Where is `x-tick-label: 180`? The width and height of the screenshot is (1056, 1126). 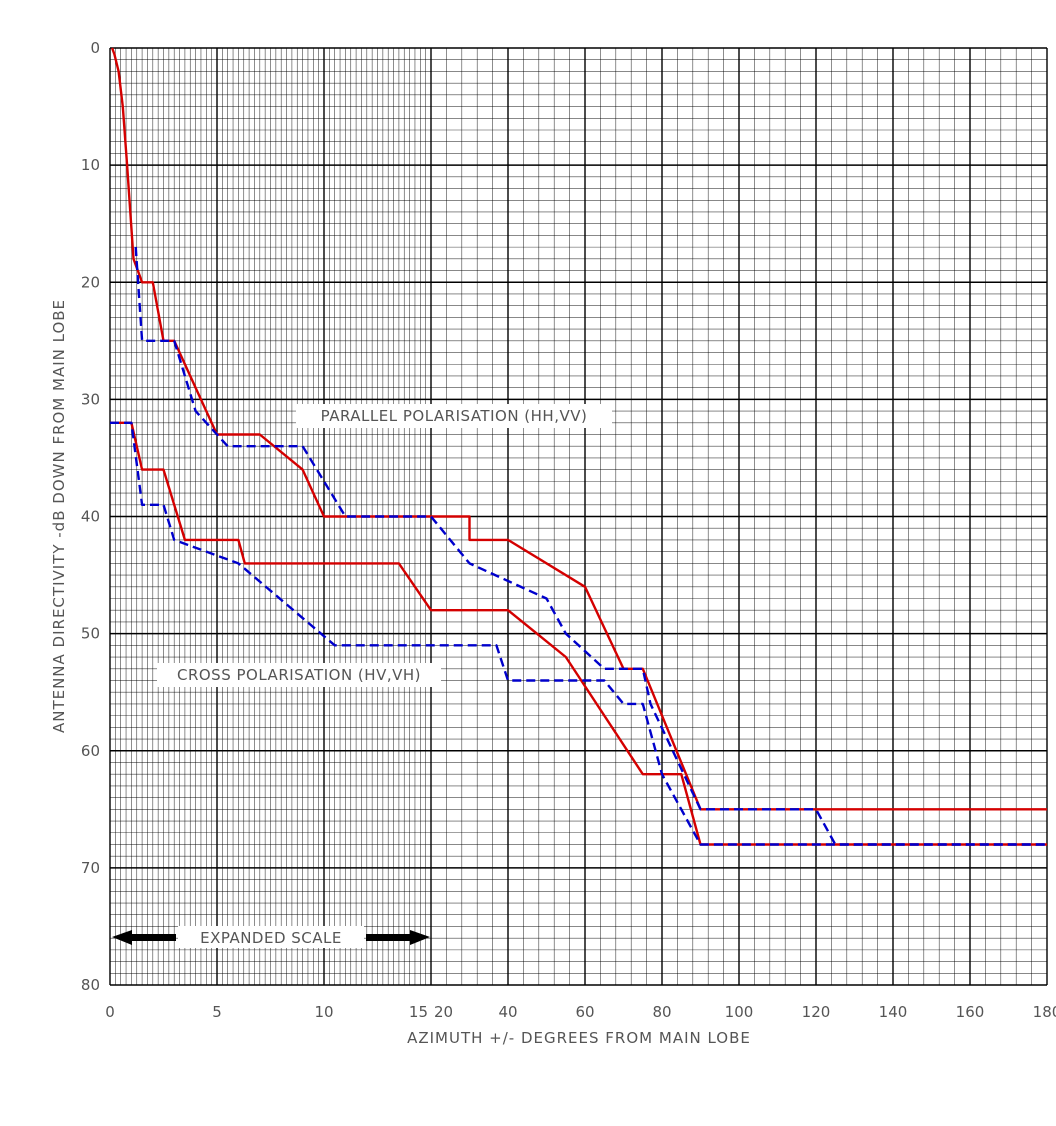 x-tick-label: 180 is located at coordinates (1044, 1012).